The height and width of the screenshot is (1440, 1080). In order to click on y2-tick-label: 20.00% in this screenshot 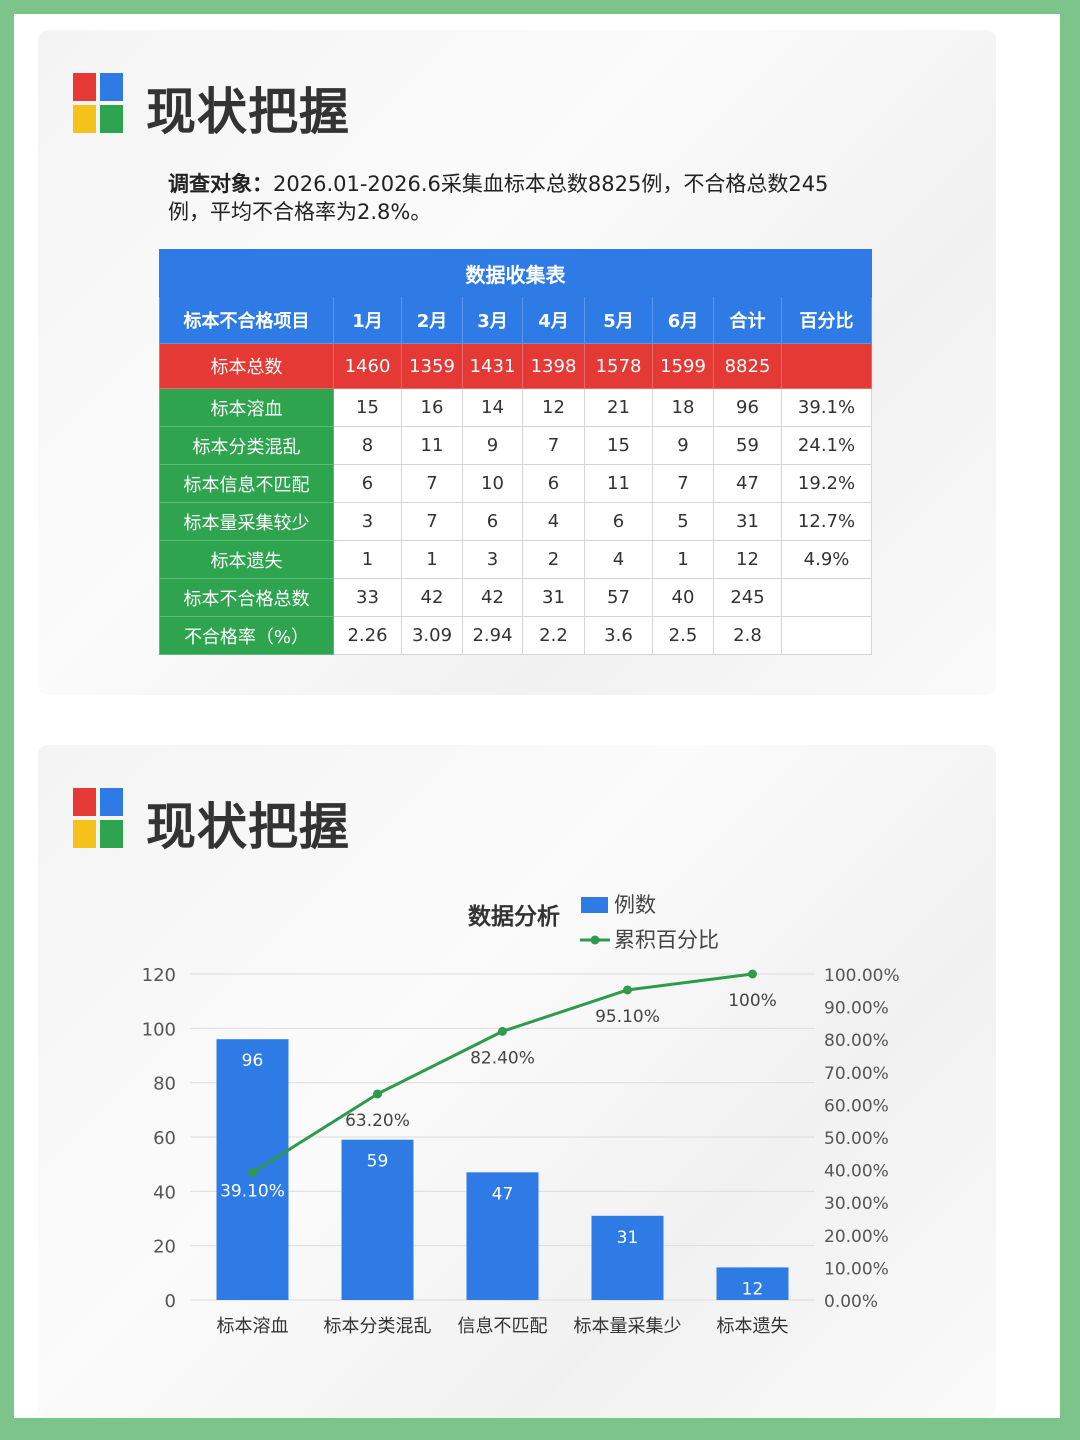, I will do `click(856, 1237)`.